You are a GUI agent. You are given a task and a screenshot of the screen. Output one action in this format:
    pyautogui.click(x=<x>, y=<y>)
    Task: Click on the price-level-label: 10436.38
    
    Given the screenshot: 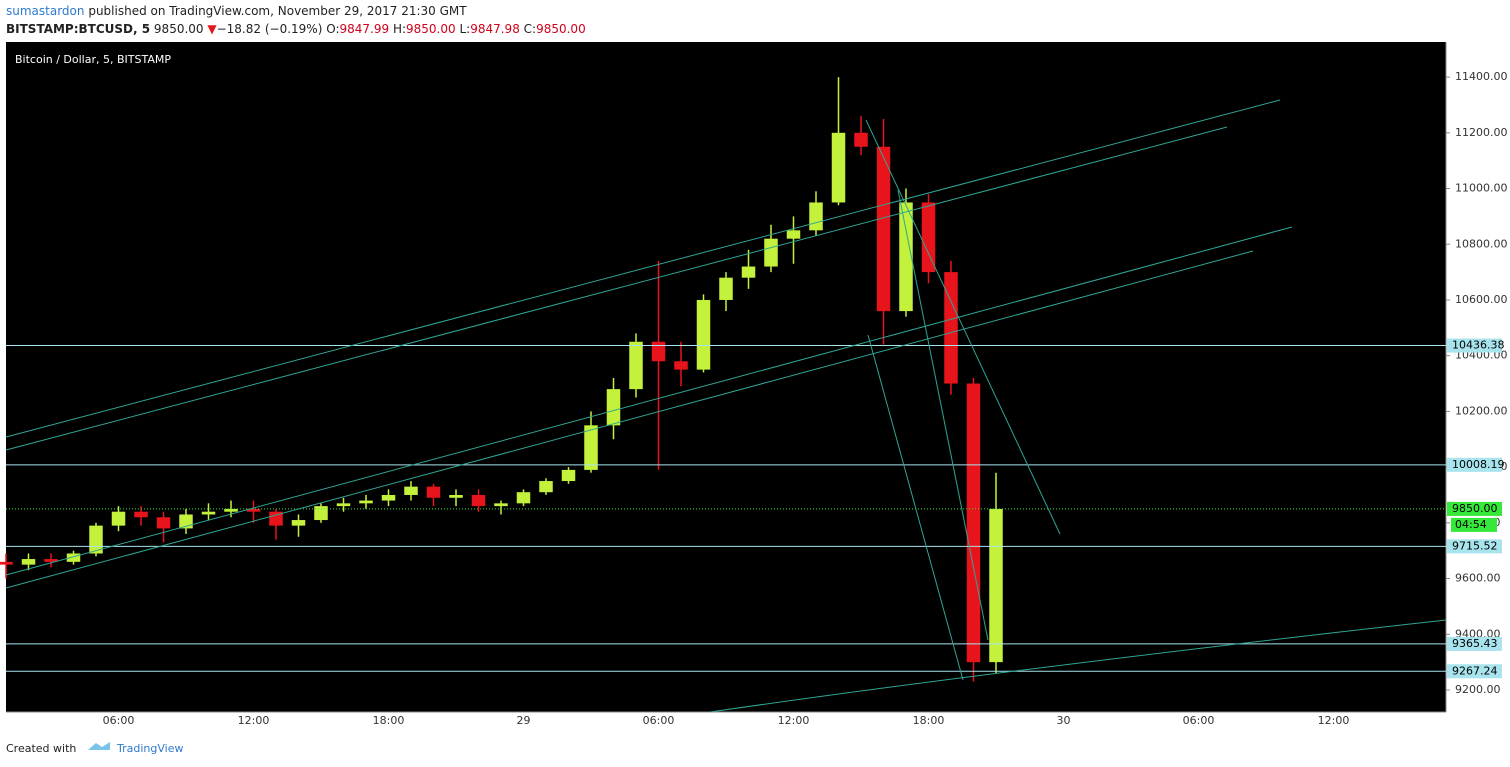 What is the action you would take?
    pyautogui.click(x=1478, y=345)
    